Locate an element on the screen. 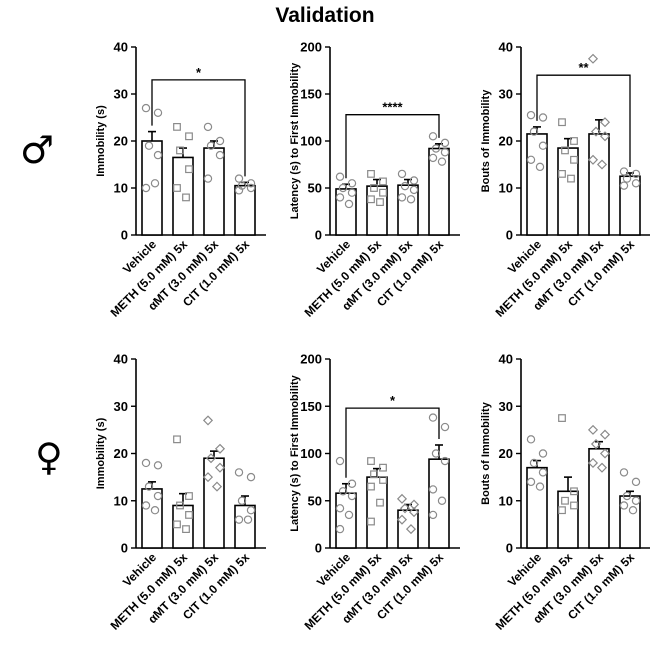 The image size is (650, 663). significance-label: **** is located at coordinates (392, 107).